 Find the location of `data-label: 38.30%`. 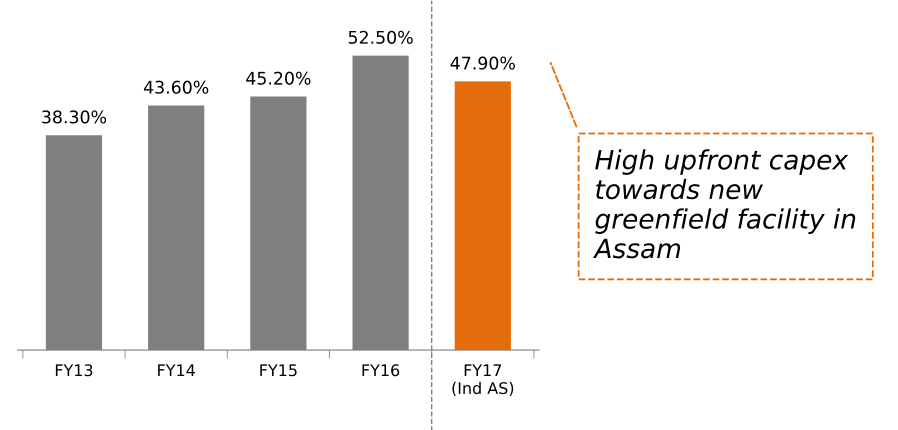

data-label: 38.30% is located at coordinates (74, 117).